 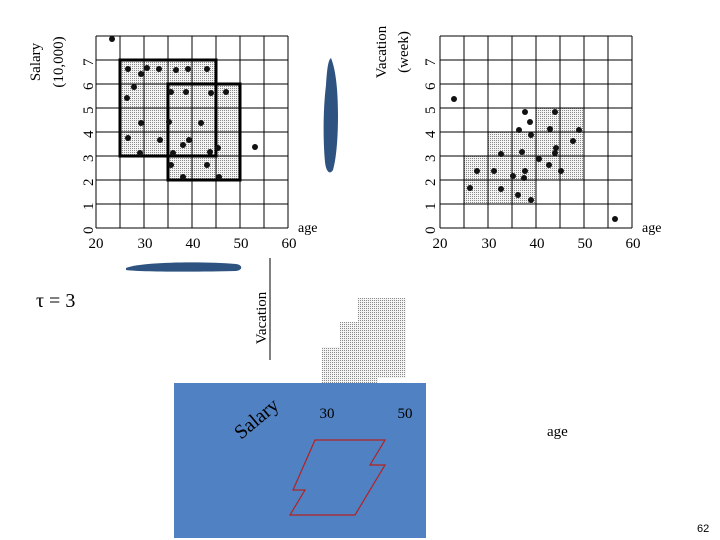 I want to click on tick-30: 30, so click(x=327, y=414).